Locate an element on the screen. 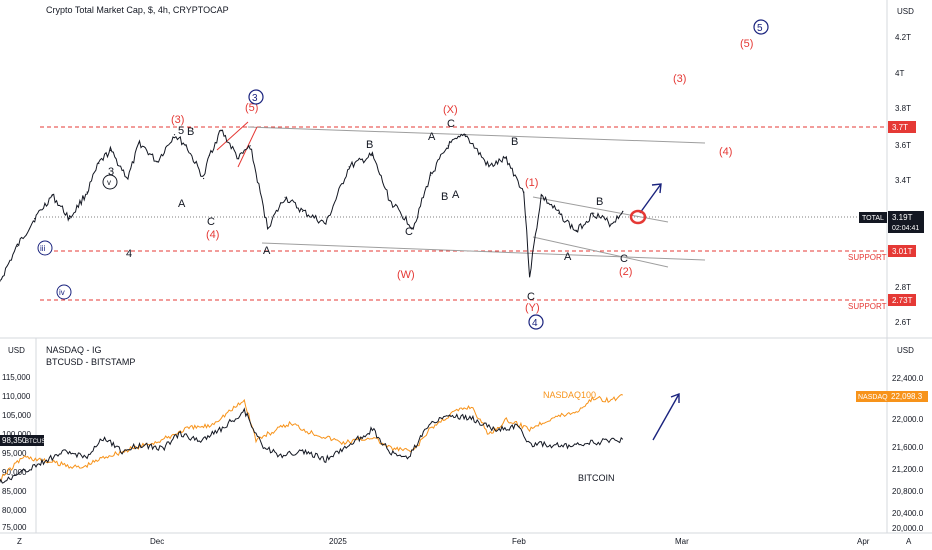 The height and width of the screenshot is (550, 932). trendline-lower is located at coordinates (483, 251).